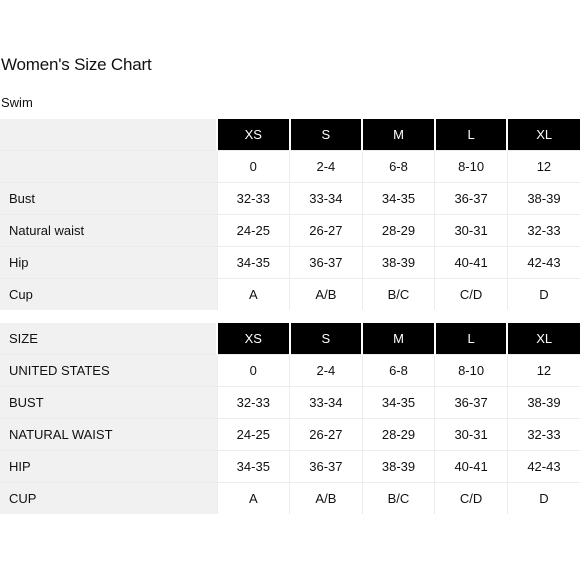 Image resolution: width=580 pixels, height=580 pixels. Describe the element at coordinates (108, 166) in the screenshot. I see `row-label` at that location.